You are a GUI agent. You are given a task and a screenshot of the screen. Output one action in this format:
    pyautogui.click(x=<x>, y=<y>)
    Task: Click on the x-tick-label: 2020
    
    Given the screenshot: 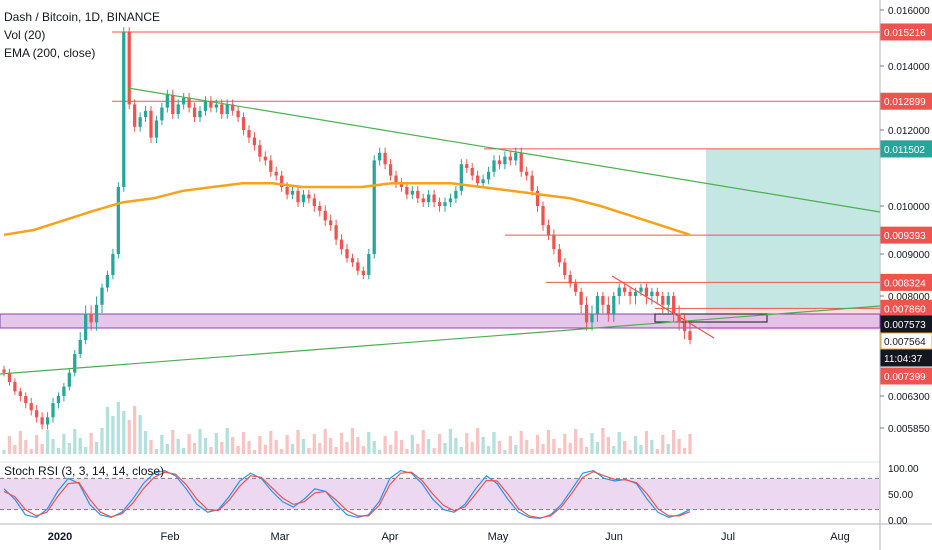 What is the action you would take?
    pyautogui.click(x=60, y=537)
    